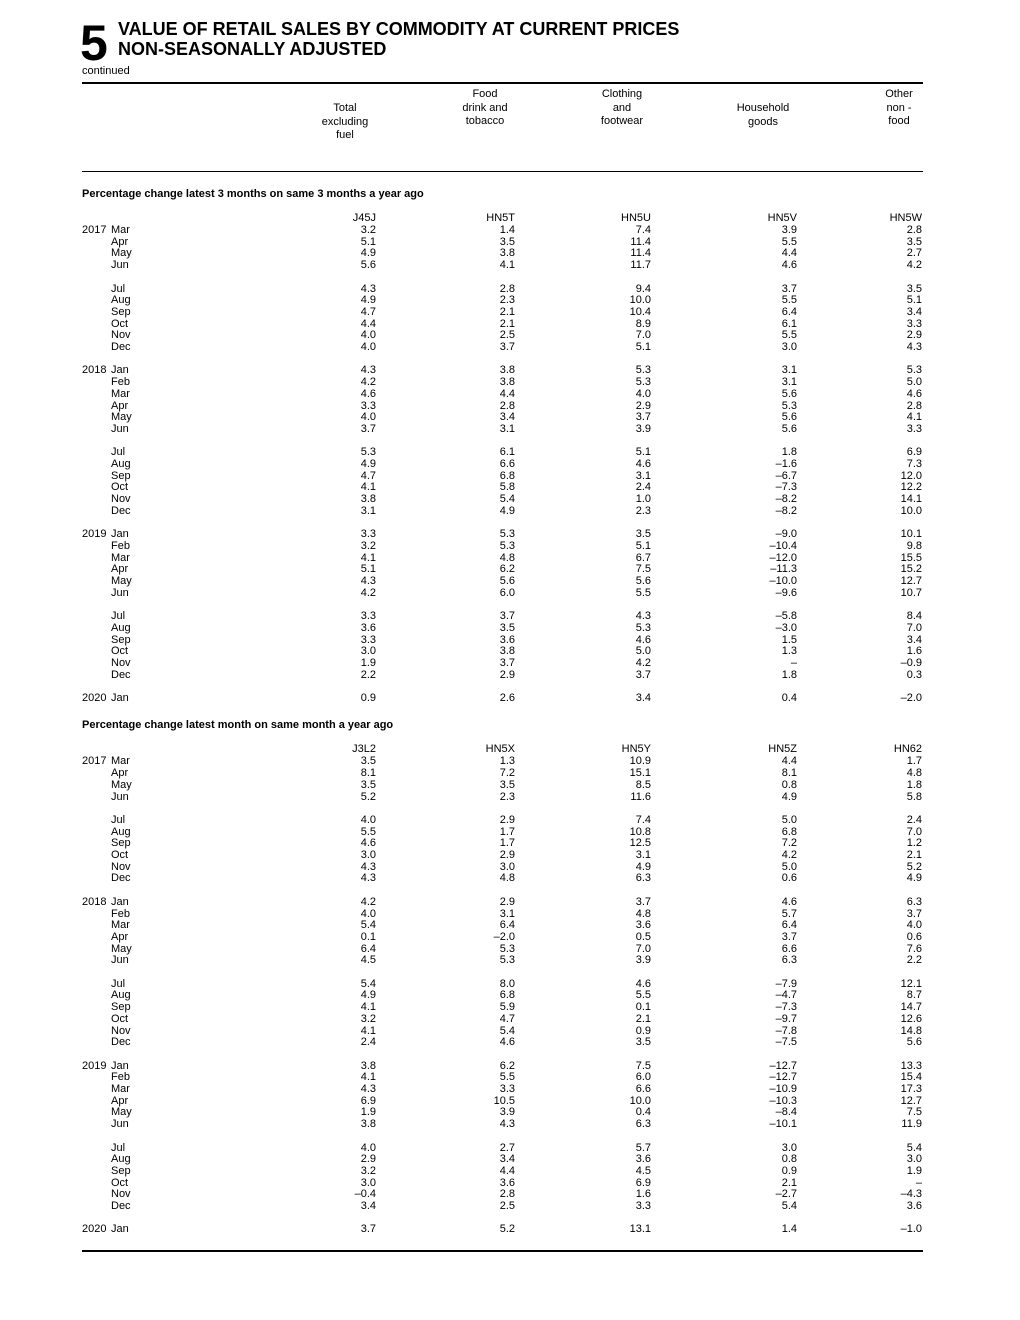 The height and width of the screenshot is (1320, 1020). What do you see at coordinates (911, 1089) in the screenshot?
I see `cell: 17.3` at bounding box center [911, 1089].